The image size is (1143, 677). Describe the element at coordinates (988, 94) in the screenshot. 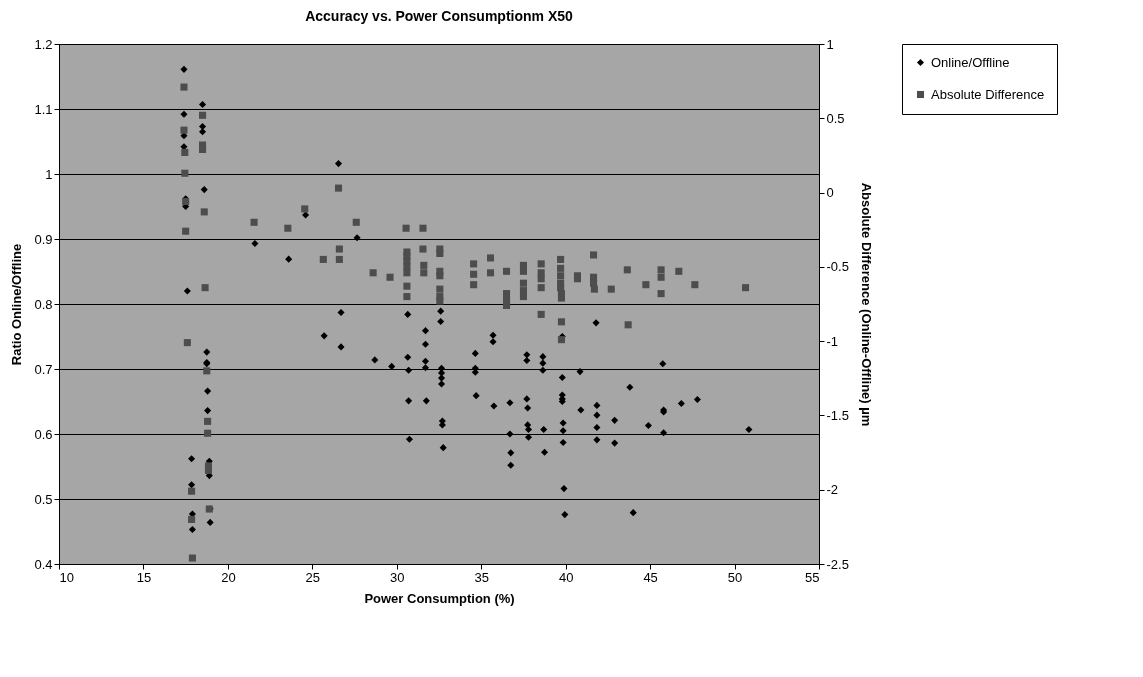

I see `legend-label: Absolute Difference` at that location.